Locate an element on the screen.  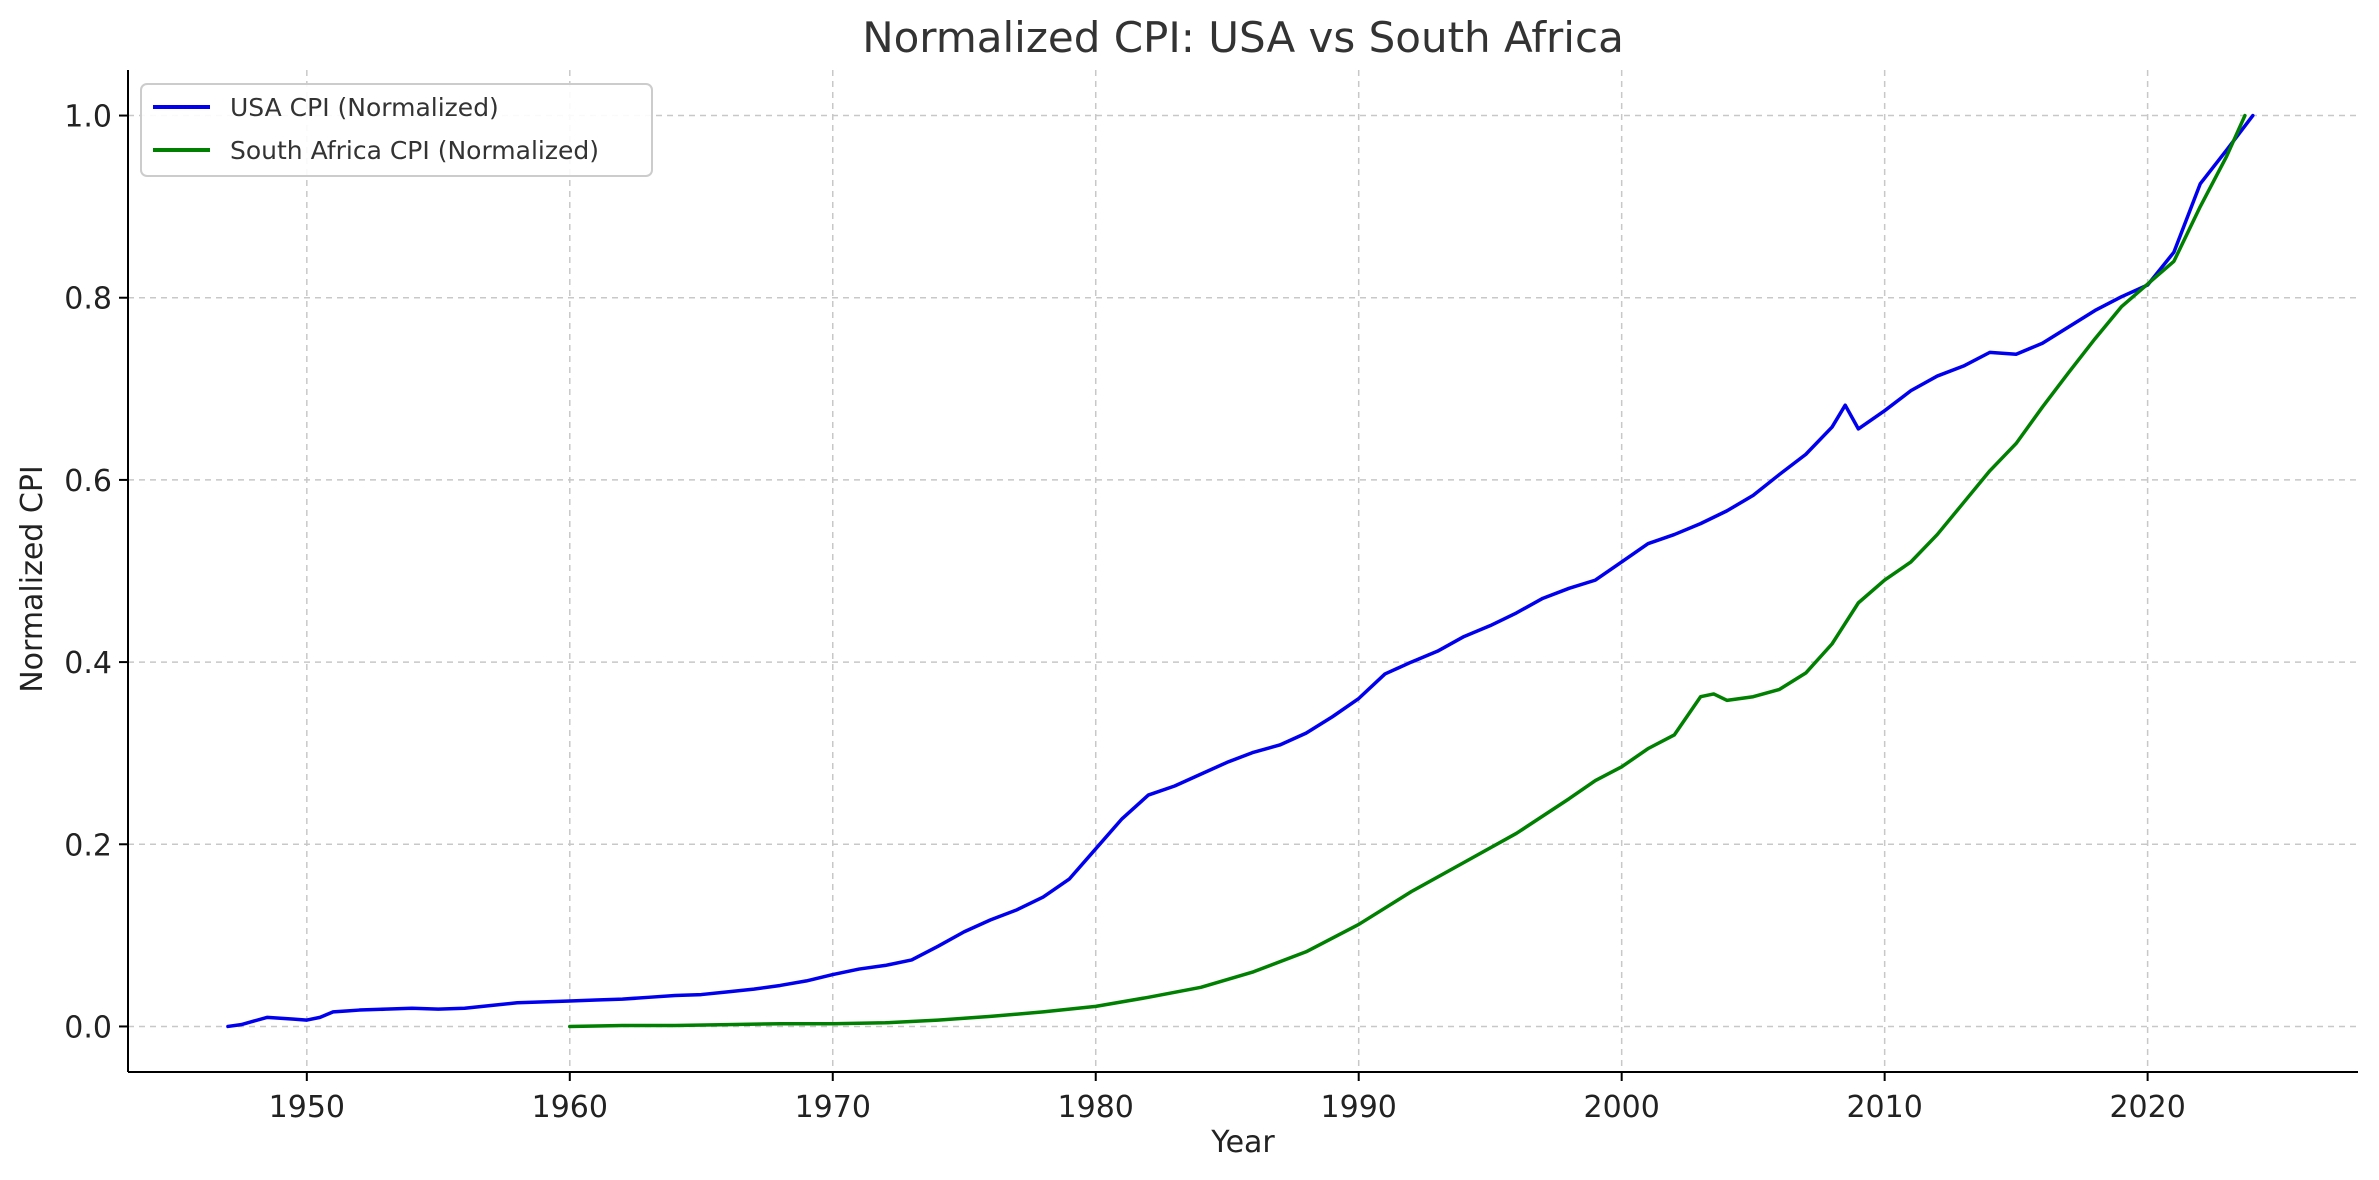
y-axis-label: Normalized CPI is located at coordinates (32, 579).